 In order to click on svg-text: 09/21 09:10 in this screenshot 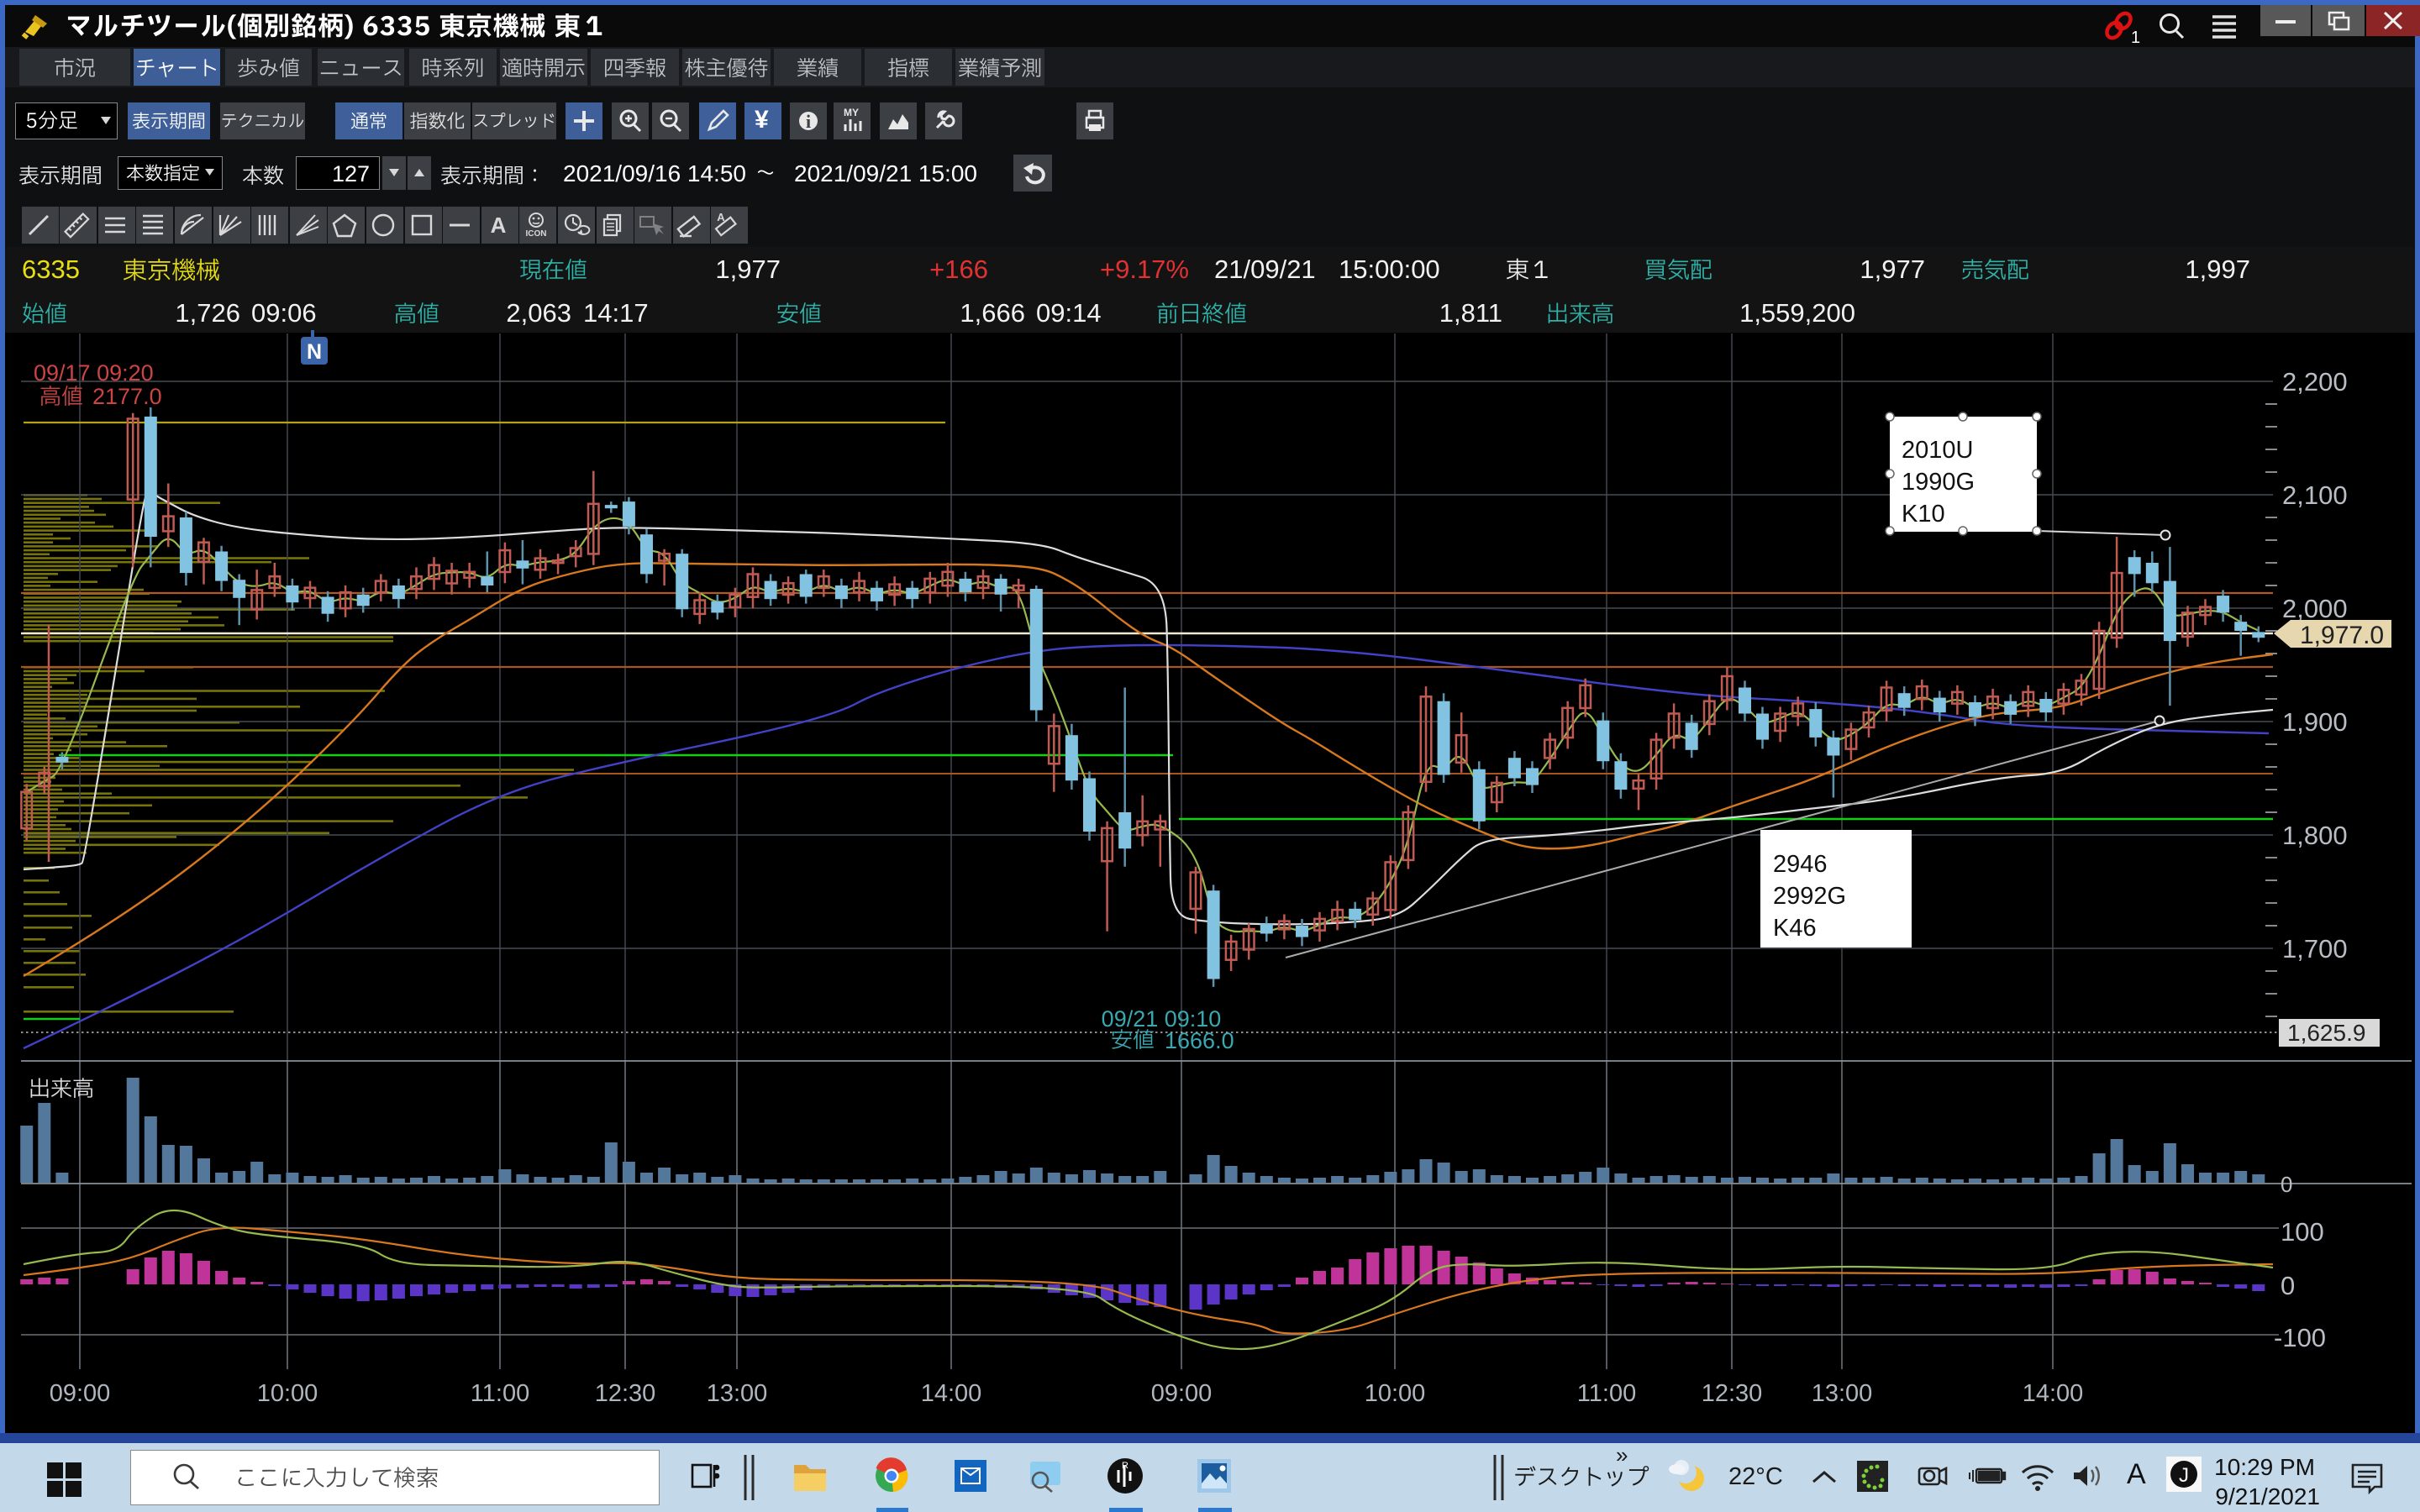, I will do `click(1162, 1019)`.